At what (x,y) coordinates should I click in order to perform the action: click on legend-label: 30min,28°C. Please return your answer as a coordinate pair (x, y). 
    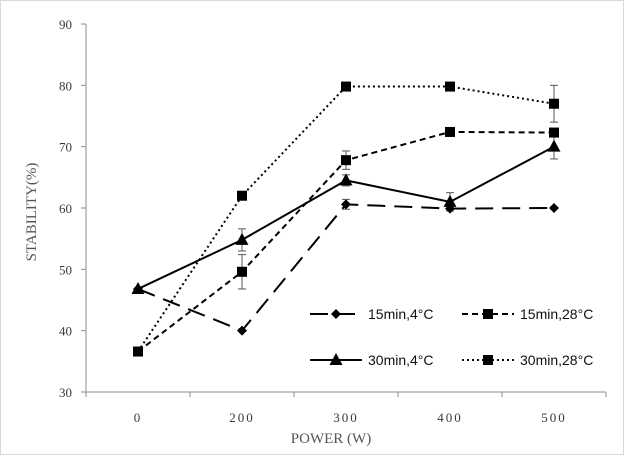
    Looking at the image, I should click on (556, 360).